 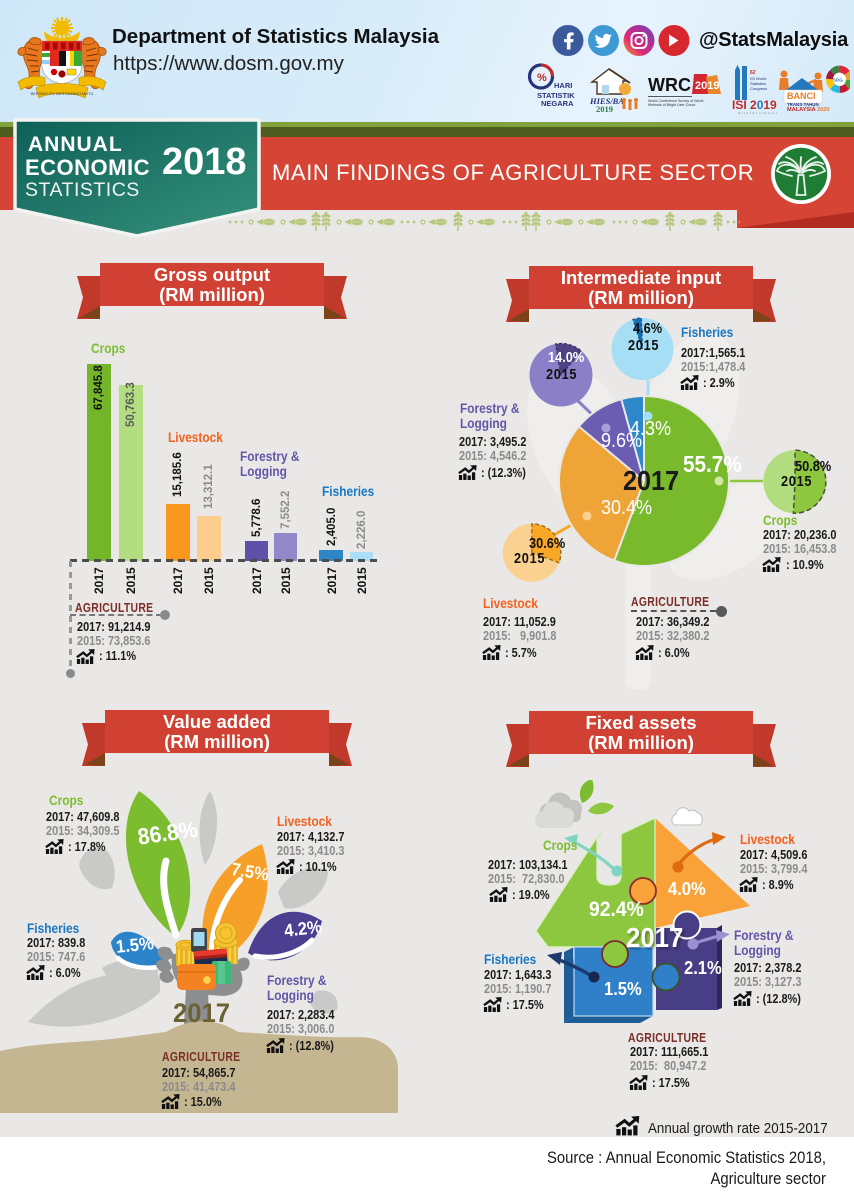 What do you see at coordinates (758, 88) in the screenshot?
I see `svg-text: Congress` at bounding box center [758, 88].